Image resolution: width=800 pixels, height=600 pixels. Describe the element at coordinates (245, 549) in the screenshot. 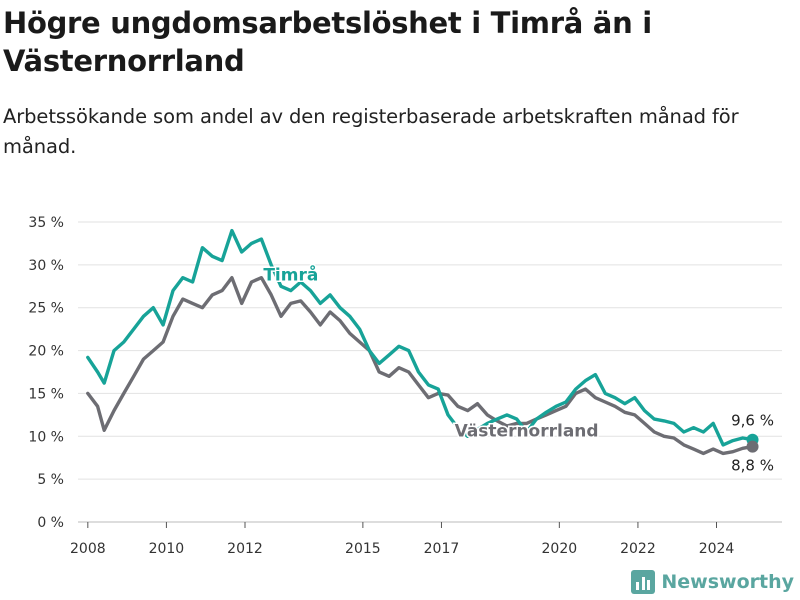

I see `x-tick-label: 2012` at that location.